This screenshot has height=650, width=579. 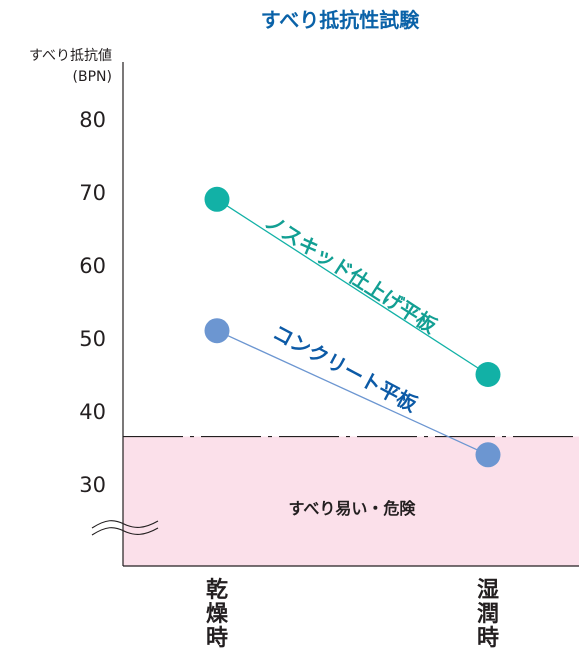 What do you see at coordinates (351, 274) in the screenshot?
I see `series-label-nonskid: ノスキッド仕上げ平板` at bounding box center [351, 274].